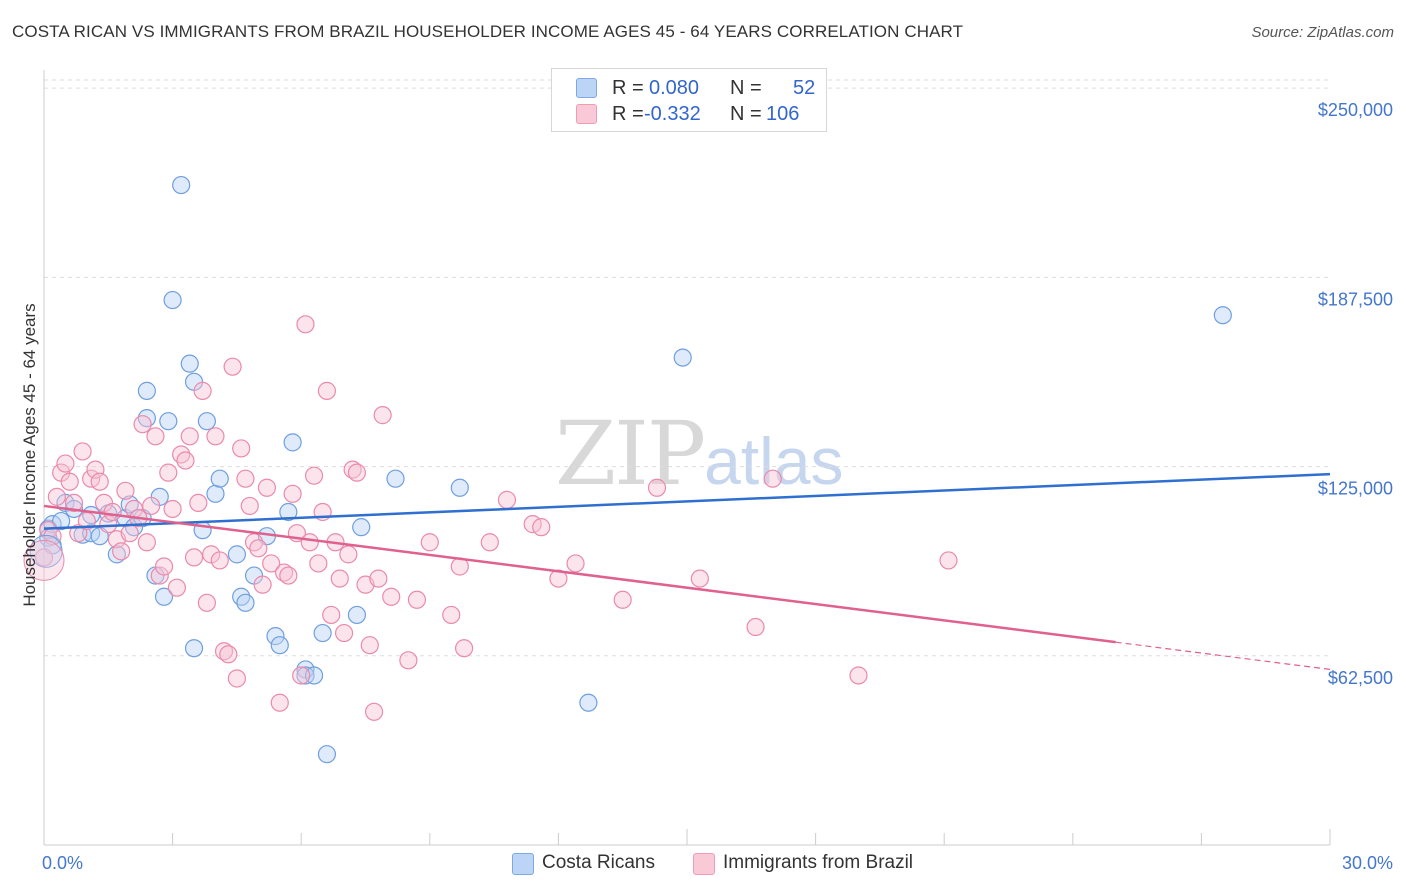  What do you see at coordinates (695, 88) in the screenshot?
I see `legend-row-costa-ricans: R = 0.080 N = 52` at bounding box center [695, 88].